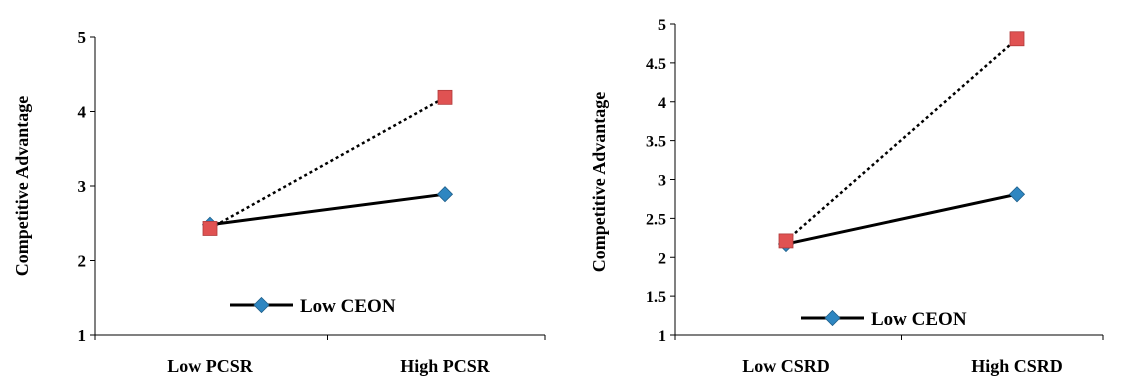  Describe the element at coordinates (210, 366) in the screenshot. I see `x-tick-label: Low PCSR` at that location.